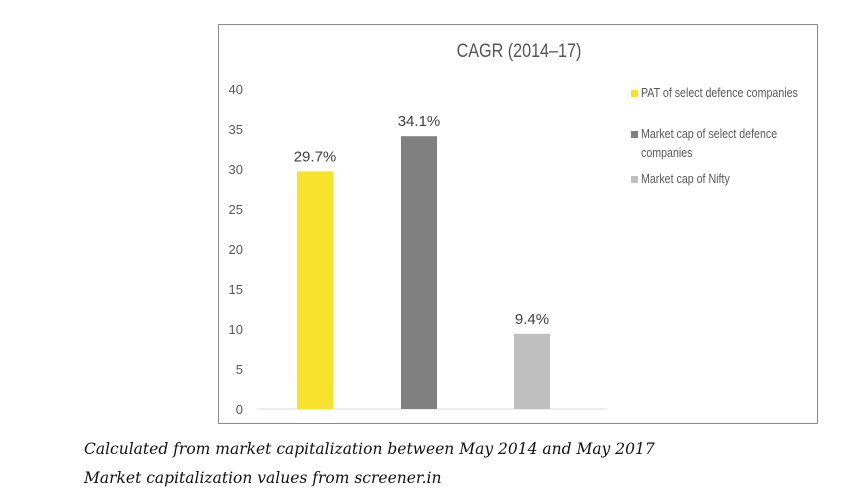  I want to click on y-tick-label: 15, so click(236, 289).